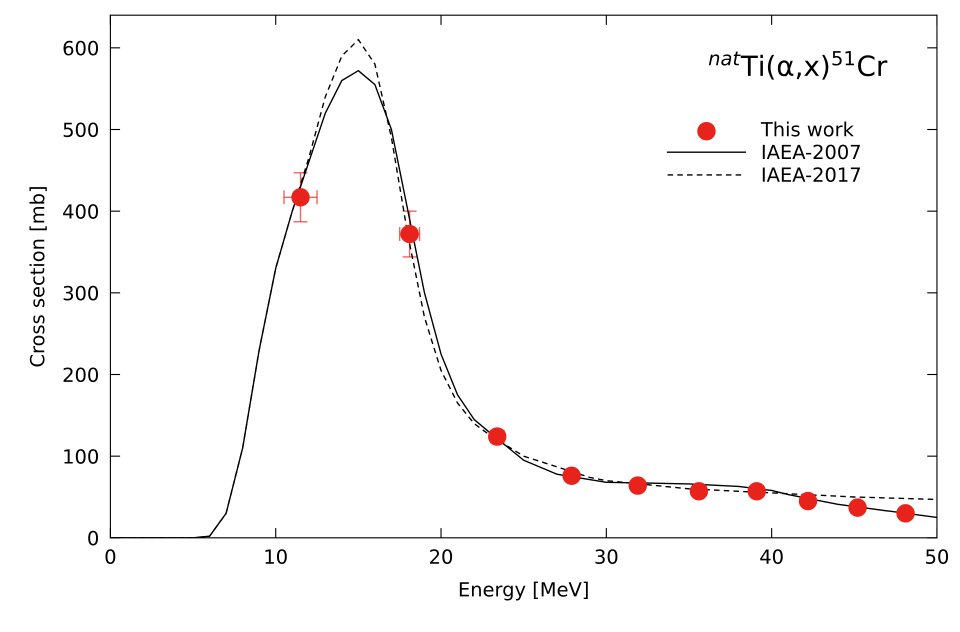 This screenshot has height=632, width=960. Describe the element at coordinates (807, 129) in the screenshot. I see `legend-label: This work` at that location.